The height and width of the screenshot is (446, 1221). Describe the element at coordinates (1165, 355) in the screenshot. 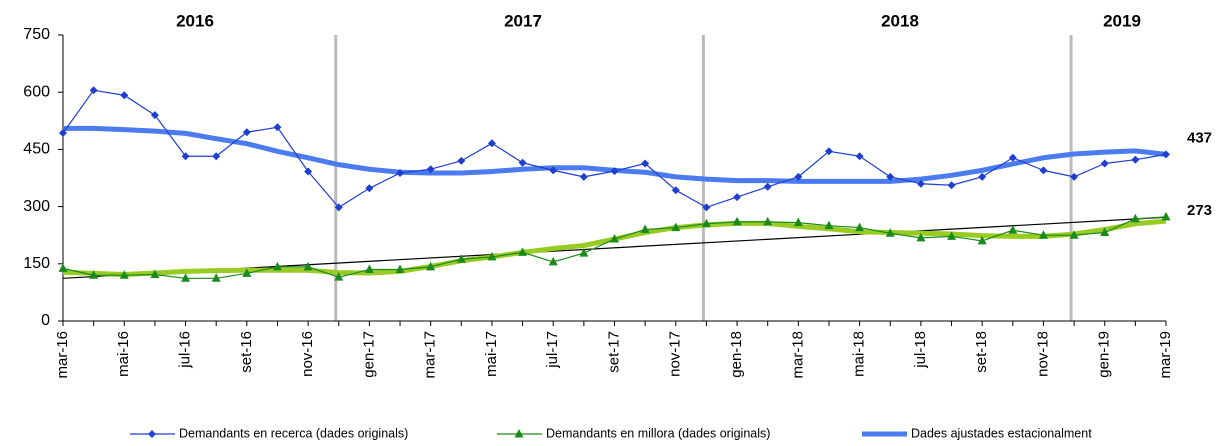

I see `x-tick-label: mar-19` at that location.